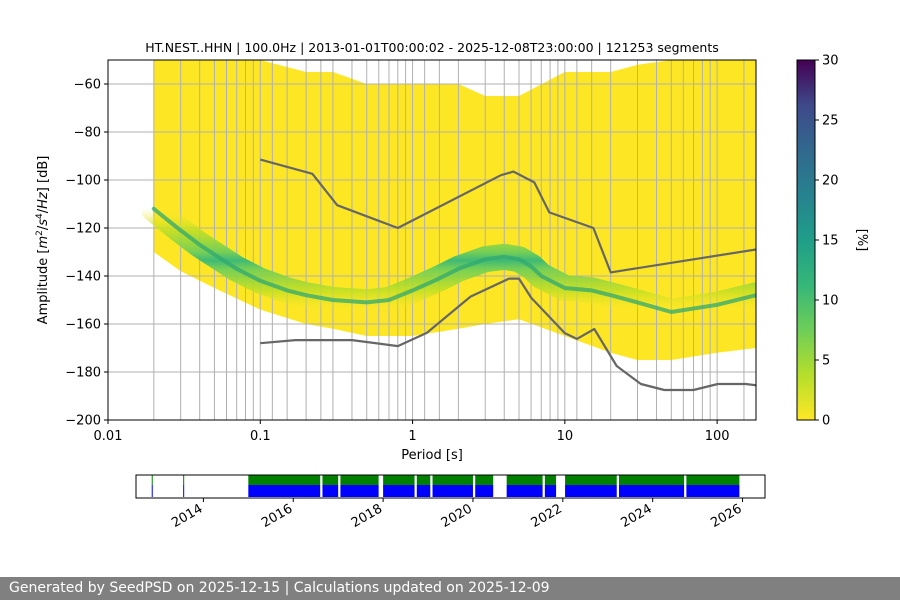  I want to click on x-axis-ticks: 0.01 0.1 1 10 100, so click(412, 432).